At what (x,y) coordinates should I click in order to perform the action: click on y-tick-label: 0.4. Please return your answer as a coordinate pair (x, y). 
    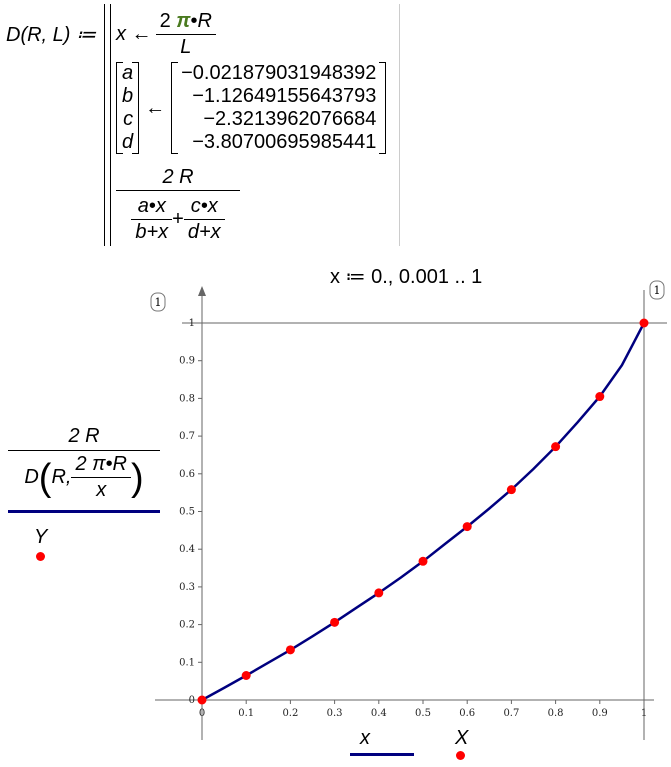
    Looking at the image, I should click on (187, 549).